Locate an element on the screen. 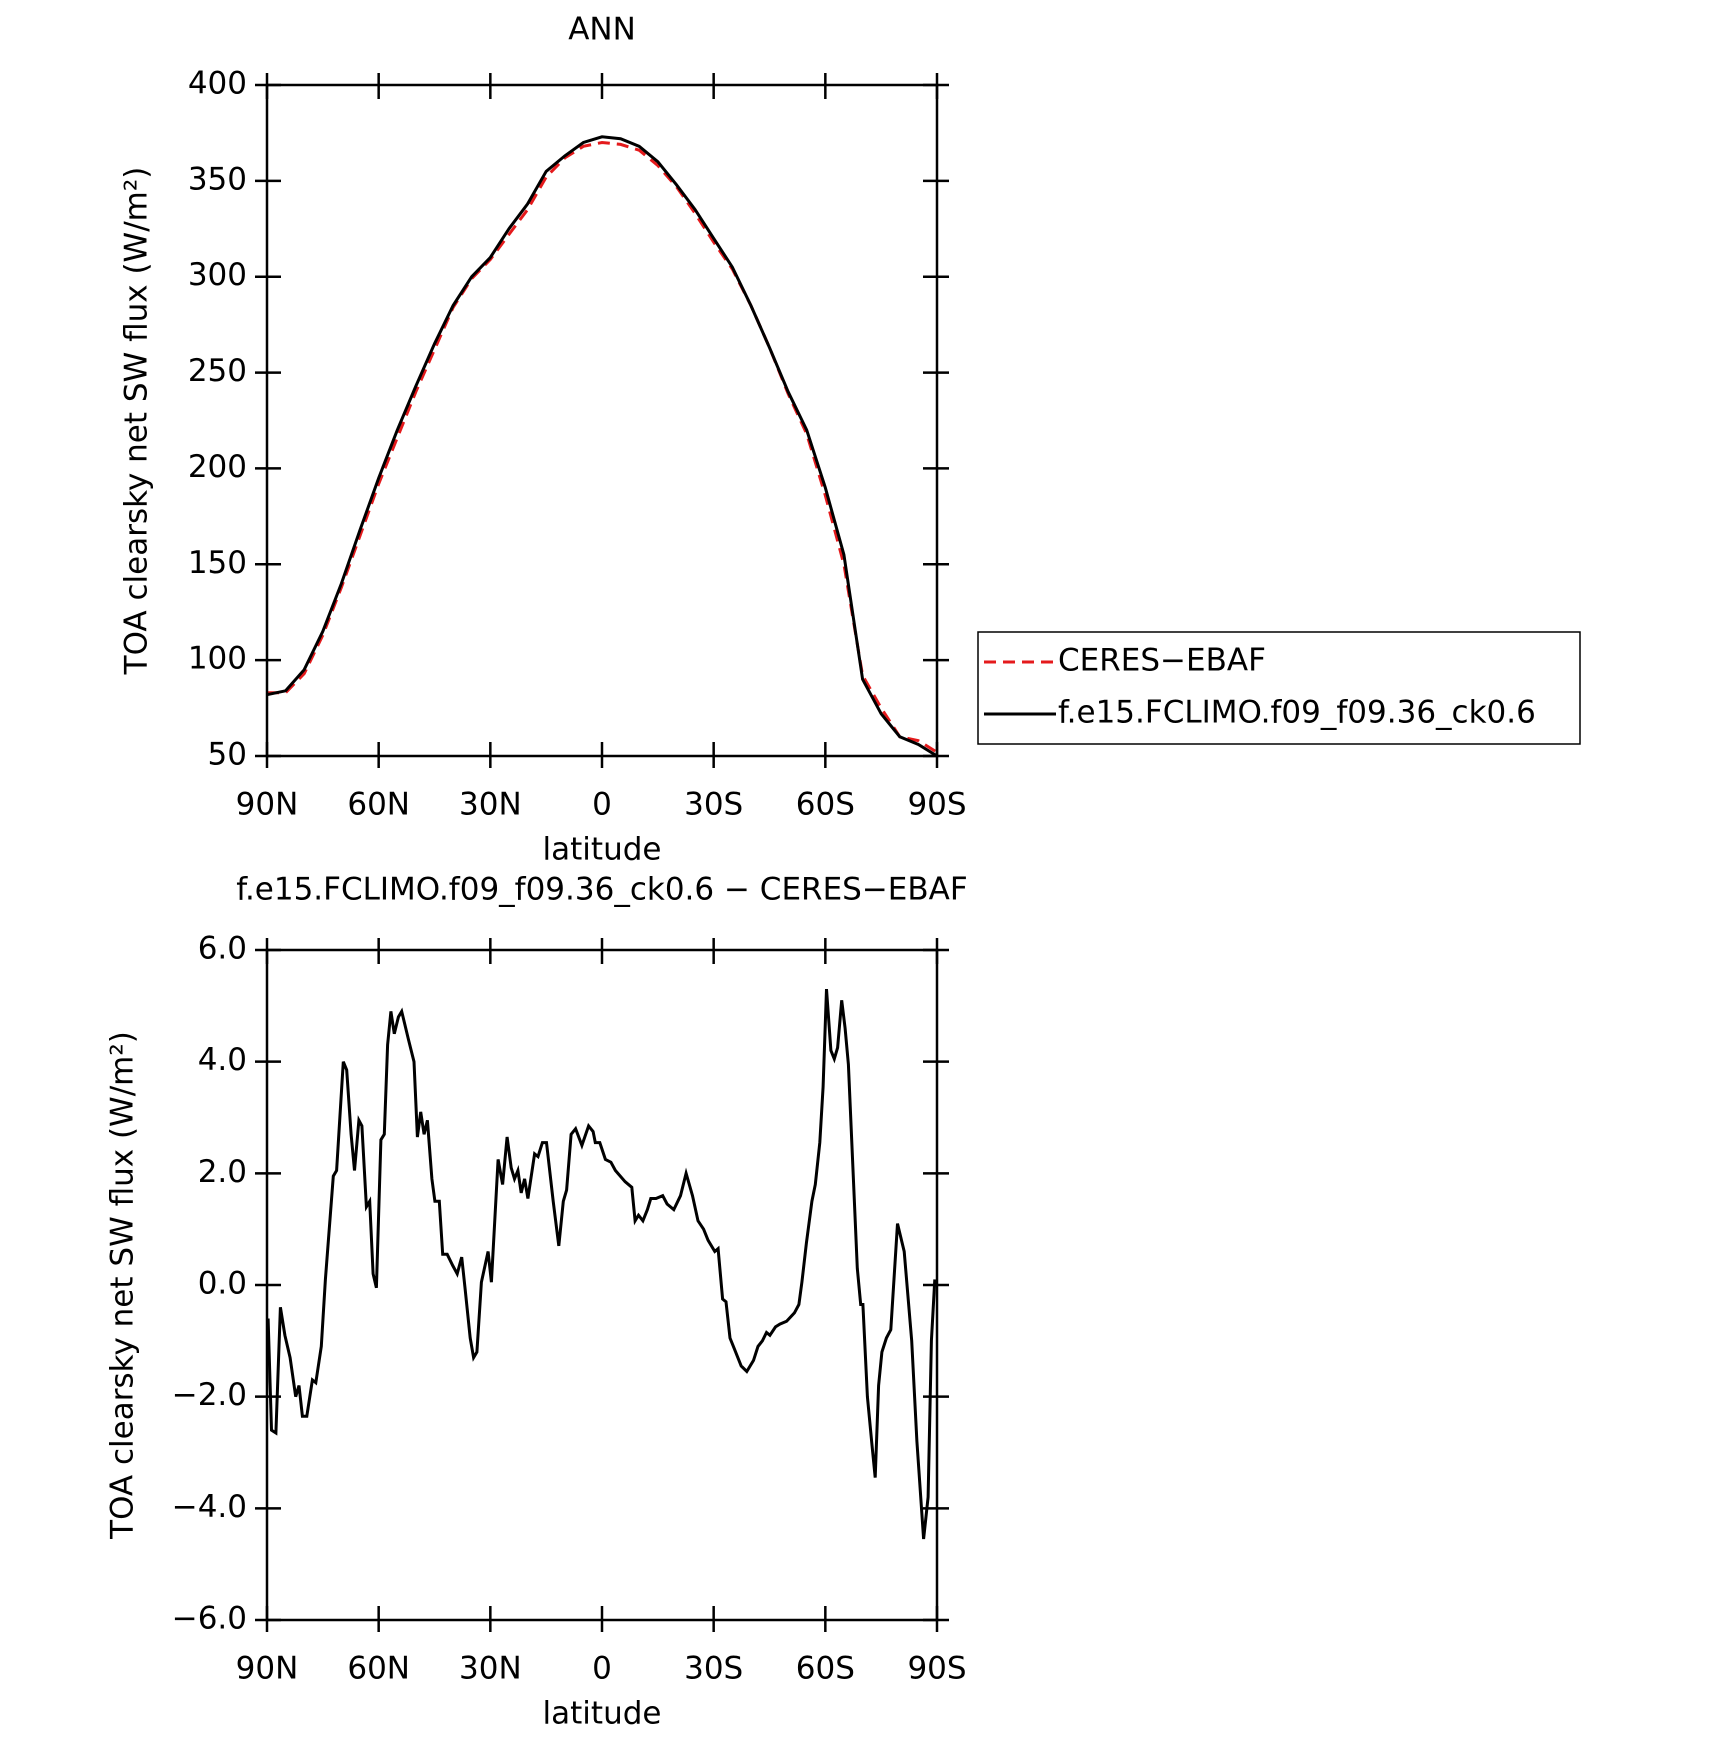 This screenshot has width=1710, height=1756. legend-label: CERES−EBAF is located at coordinates (1162, 661).